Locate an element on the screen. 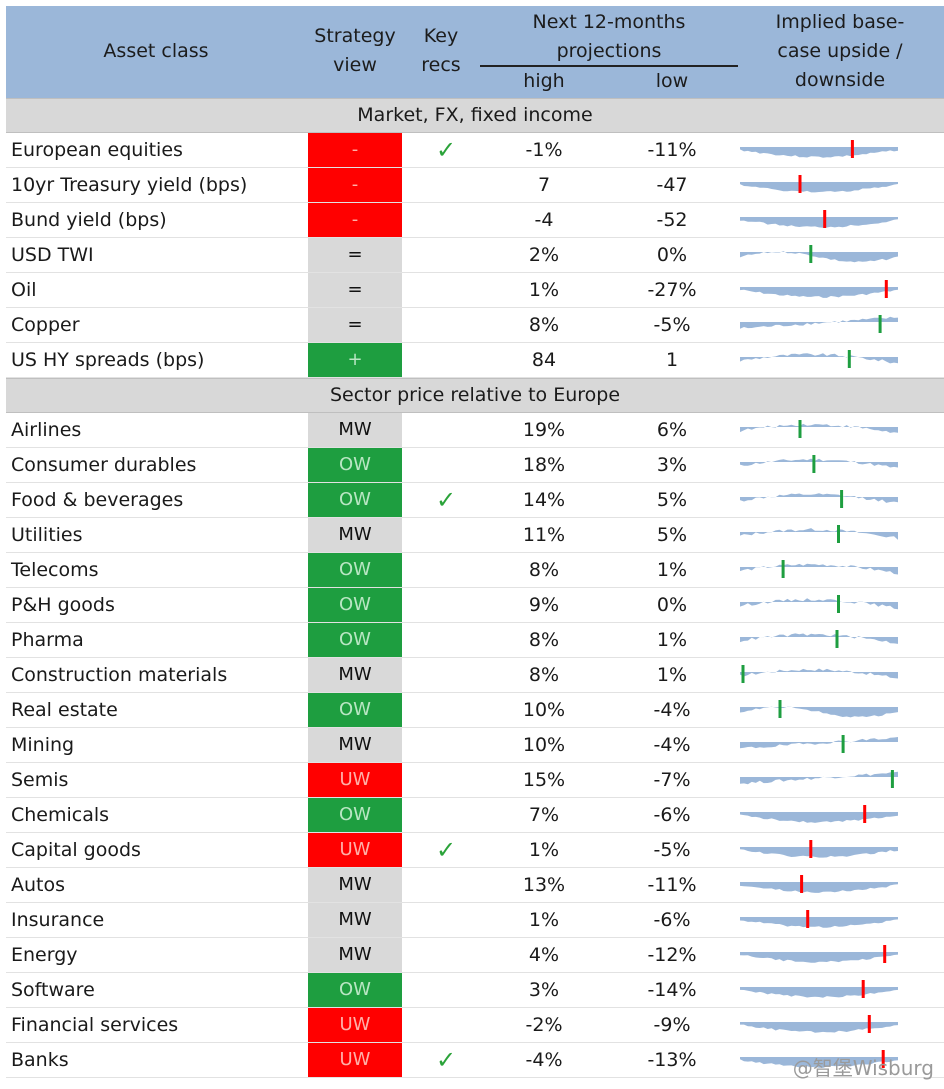 The height and width of the screenshot is (1089, 944). header-implied: Implied base- case upside / downside is located at coordinates (840, 51).